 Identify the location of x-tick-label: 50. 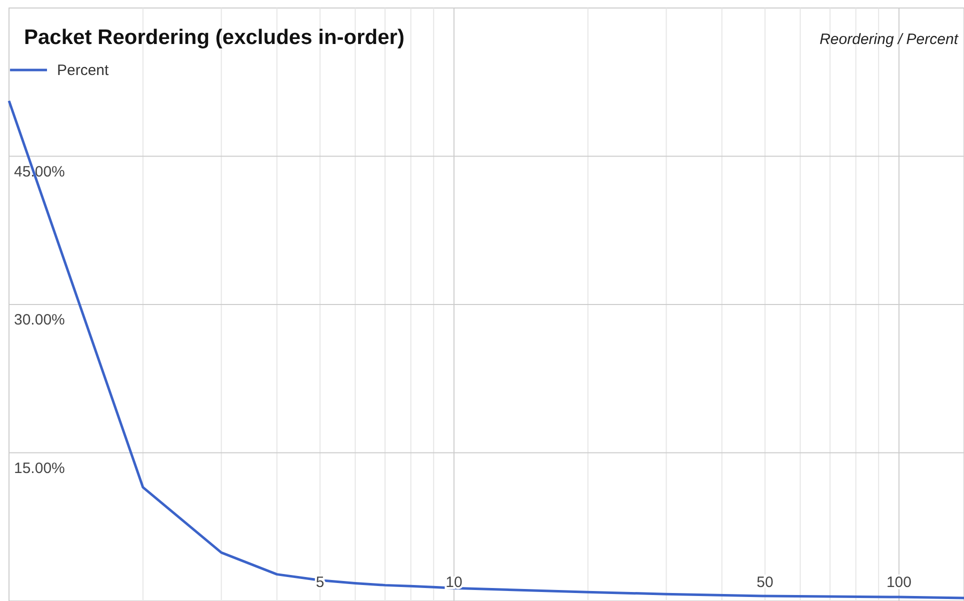
(765, 582).